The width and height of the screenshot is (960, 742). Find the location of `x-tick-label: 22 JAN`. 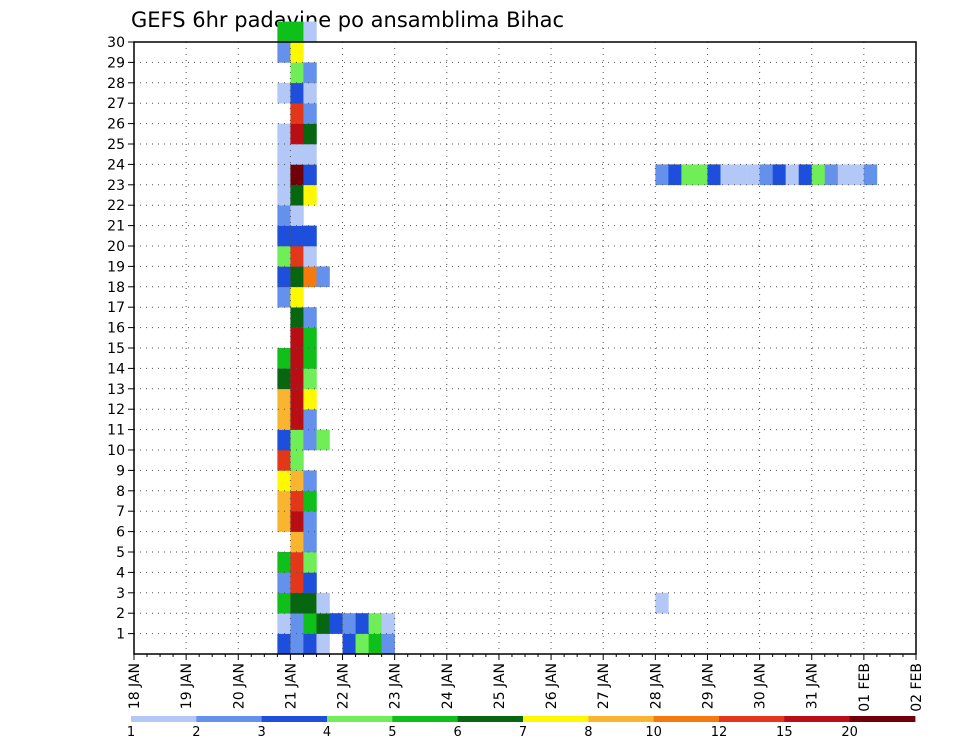

x-tick-label: 22 JAN is located at coordinates (344, 686).